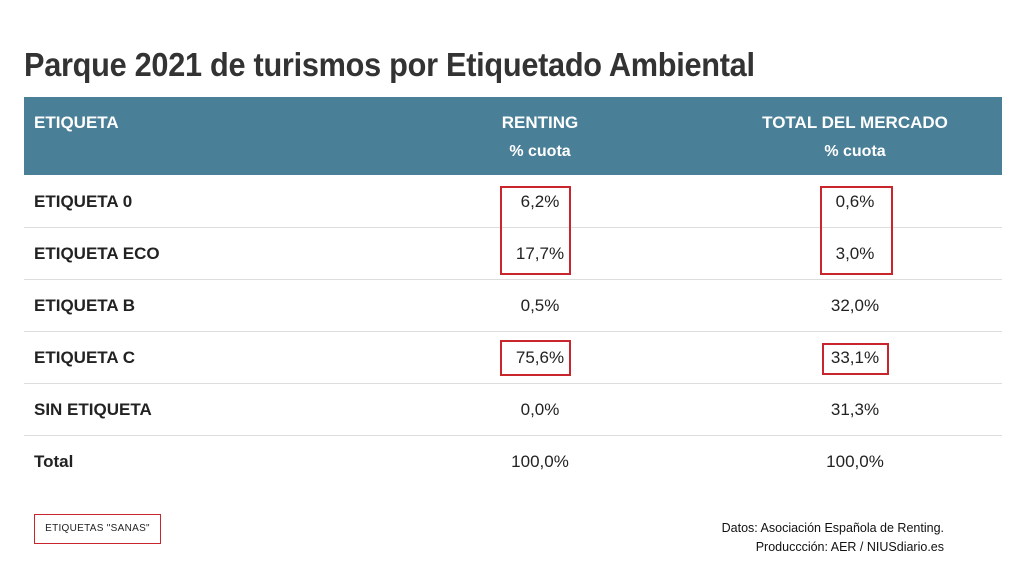 Image resolution: width=1024 pixels, height=576 pixels. What do you see at coordinates (540, 409) in the screenshot?
I see `renting-value: 0,0%` at bounding box center [540, 409].